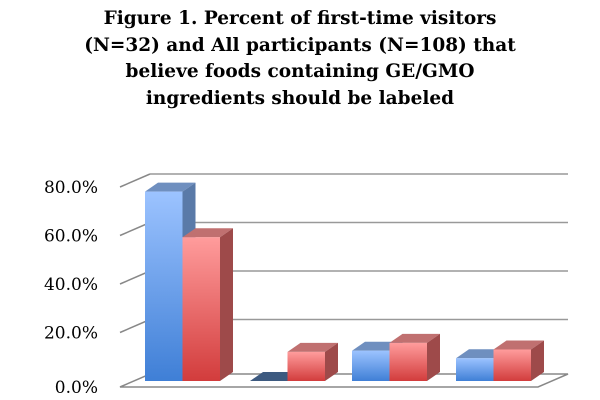  What do you see at coordinates (300, 45) in the screenshot?
I see `title-line: (N=32) and All participants (N=108) that` at bounding box center [300, 45].